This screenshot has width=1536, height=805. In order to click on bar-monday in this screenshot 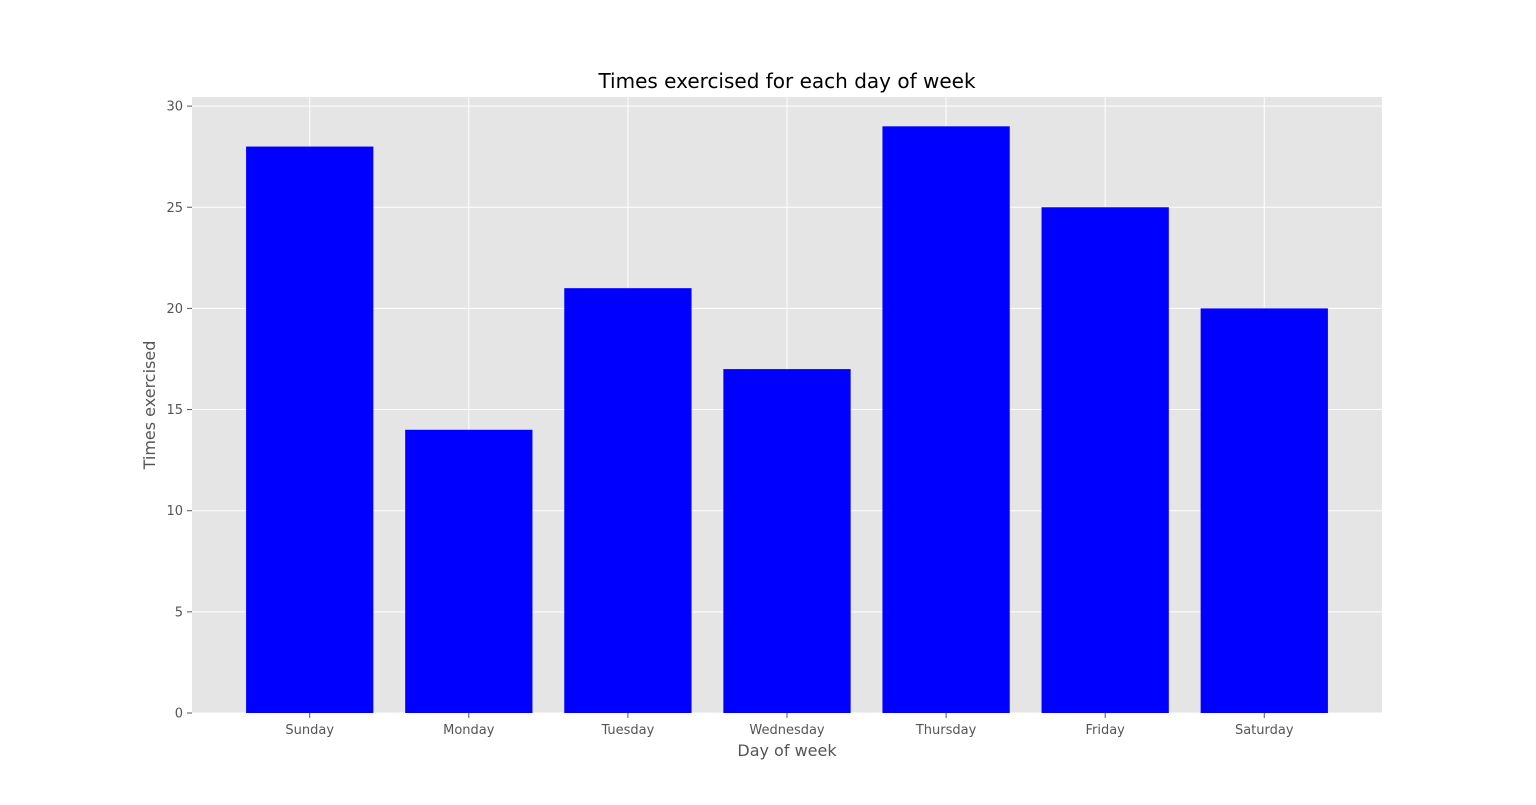, I will do `click(469, 571)`.